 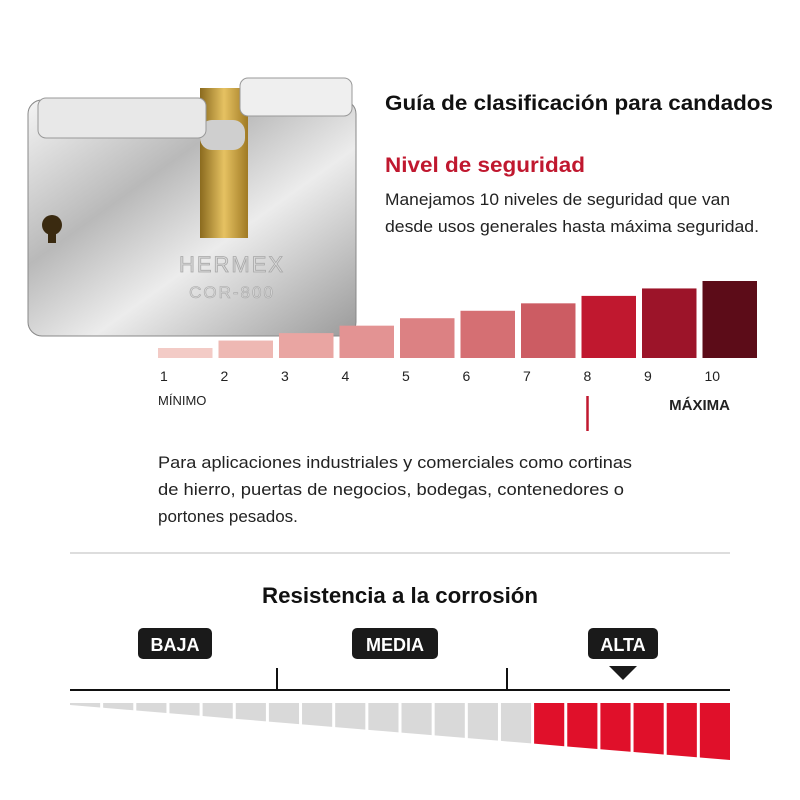 I want to click on level-label: 4, so click(x=346, y=376).